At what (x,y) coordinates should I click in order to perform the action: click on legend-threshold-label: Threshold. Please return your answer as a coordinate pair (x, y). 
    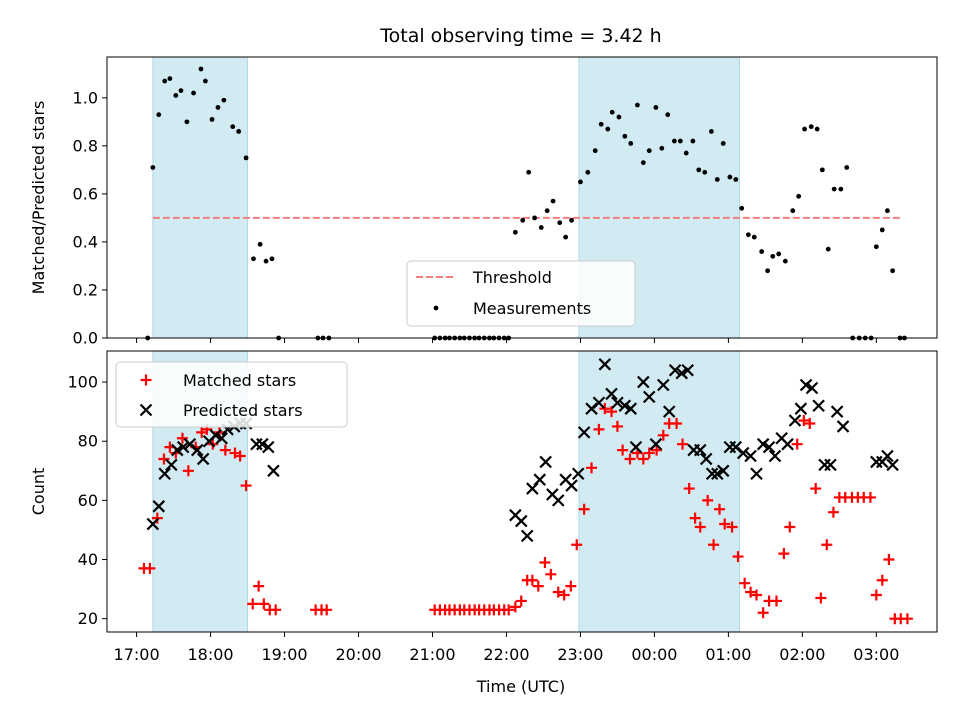
    Looking at the image, I should click on (512, 277).